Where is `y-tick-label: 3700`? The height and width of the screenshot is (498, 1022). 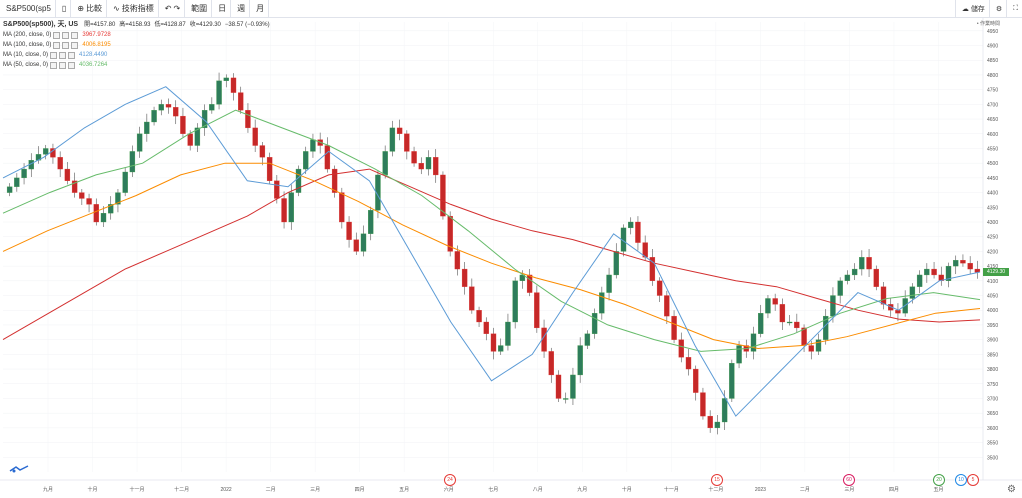 y-tick-label: 3700 is located at coordinates (992, 399).